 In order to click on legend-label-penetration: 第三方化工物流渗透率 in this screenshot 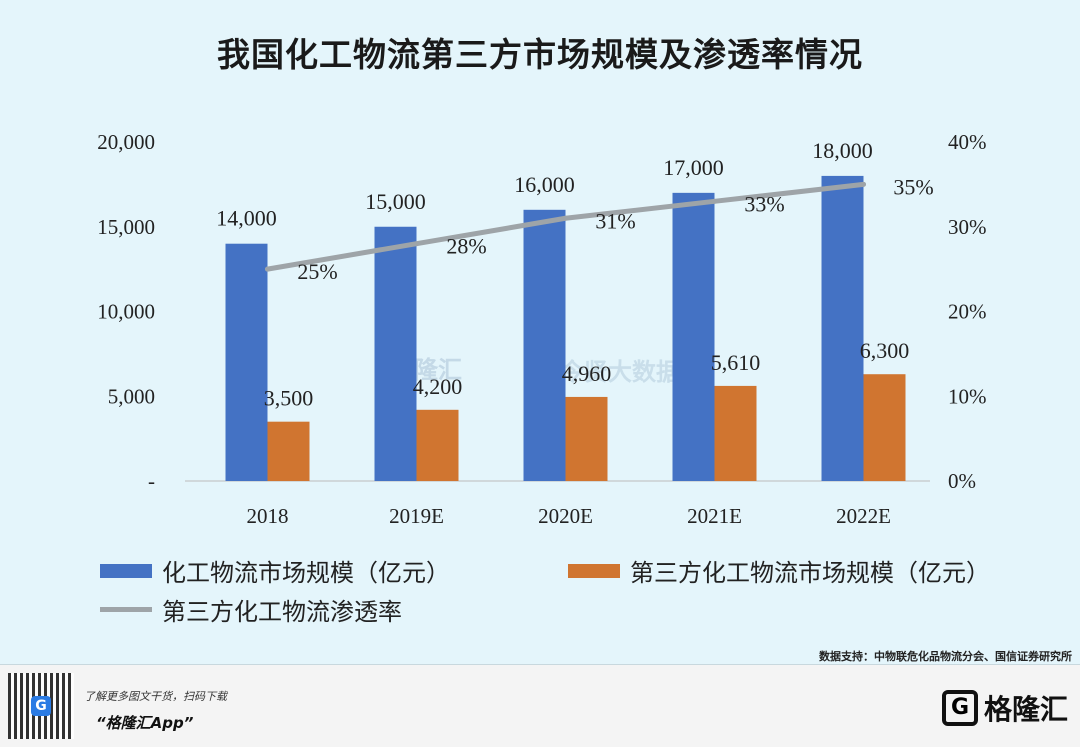, I will do `click(282, 612)`.